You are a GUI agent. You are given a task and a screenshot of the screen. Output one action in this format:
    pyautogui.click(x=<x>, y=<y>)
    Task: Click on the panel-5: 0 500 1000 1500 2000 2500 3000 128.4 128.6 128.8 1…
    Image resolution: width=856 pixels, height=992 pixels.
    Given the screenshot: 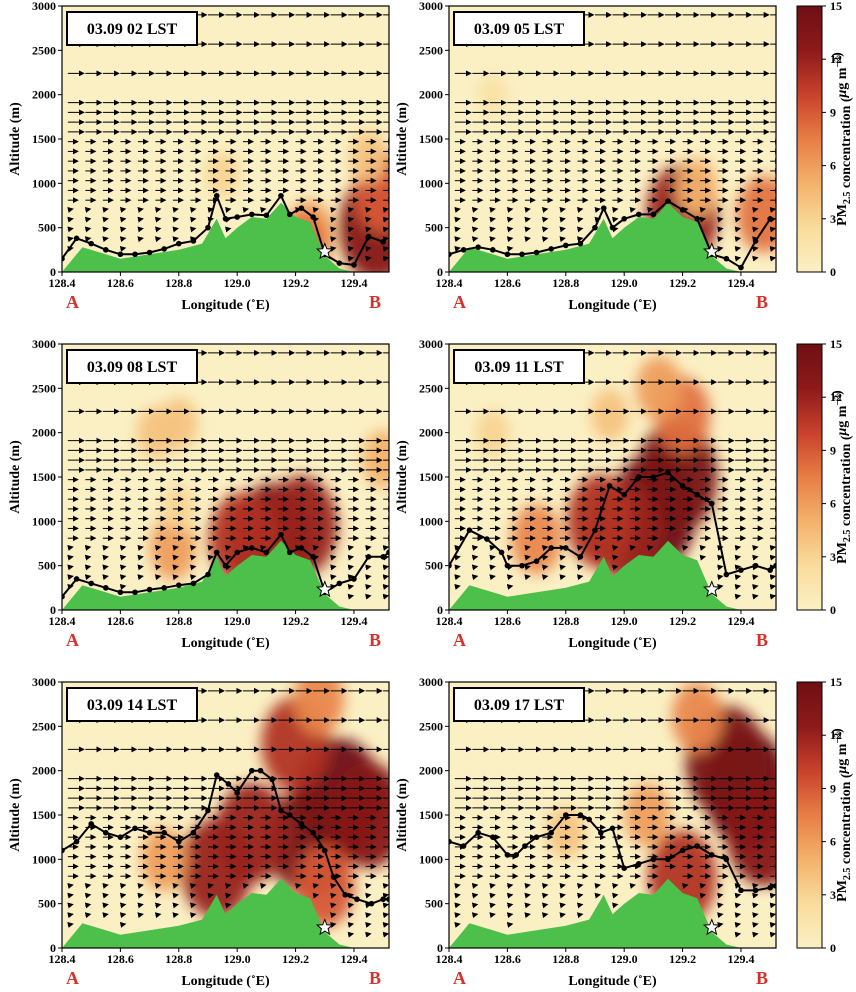 What is the action you would take?
    pyautogui.click(x=199, y=832)
    